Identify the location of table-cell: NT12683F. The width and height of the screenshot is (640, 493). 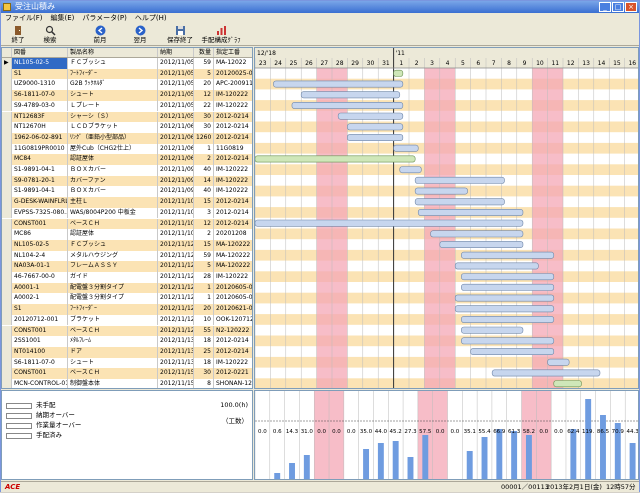
(40, 117).